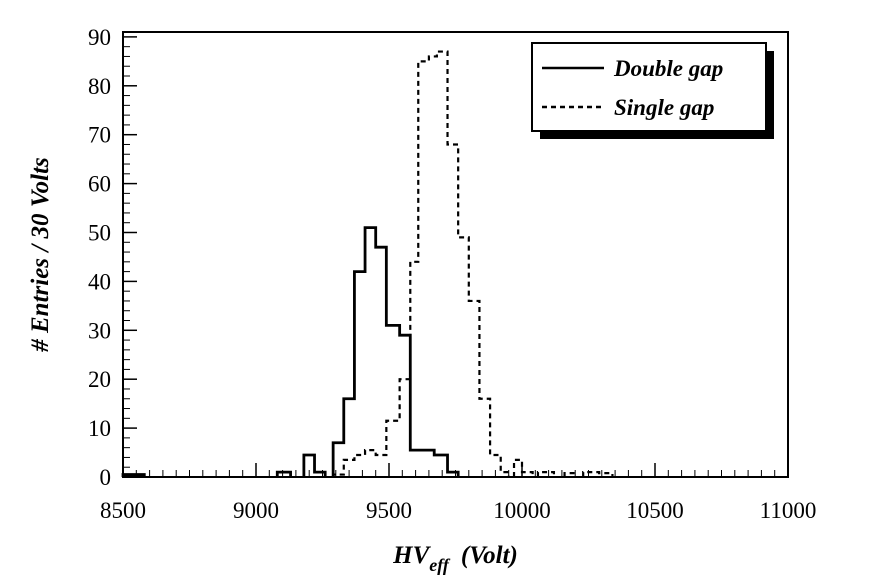  Describe the element at coordinates (99, 281) in the screenshot. I see `y-tick-label: 40` at that location.